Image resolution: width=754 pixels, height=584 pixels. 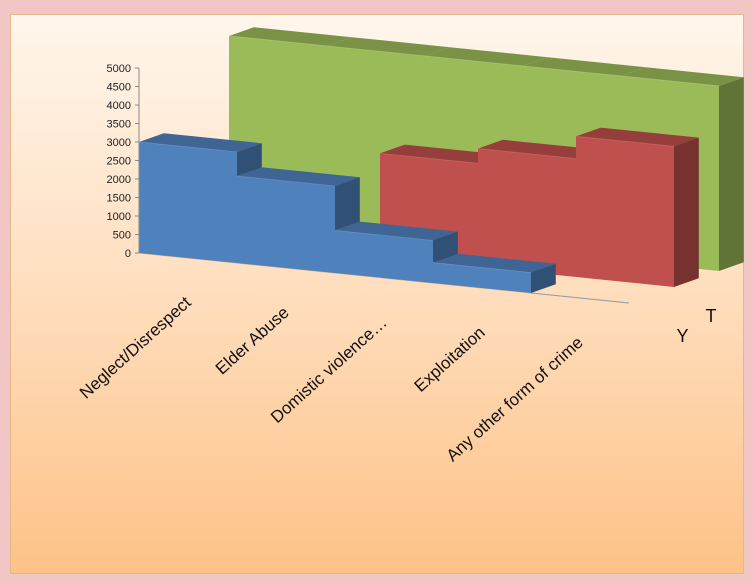 What do you see at coordinates (119, 217) in the screenshot?
I see `y-tick-label: 1000` at bounding box center [119, 217].